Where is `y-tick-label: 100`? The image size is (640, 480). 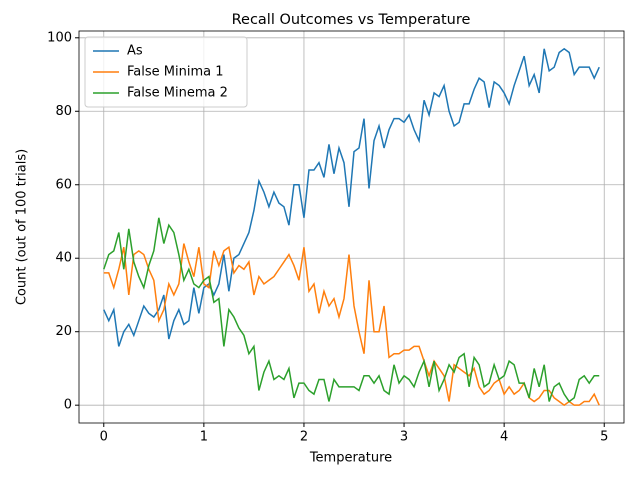 y-tick-label: 100 is located at coordinates (59, 37).